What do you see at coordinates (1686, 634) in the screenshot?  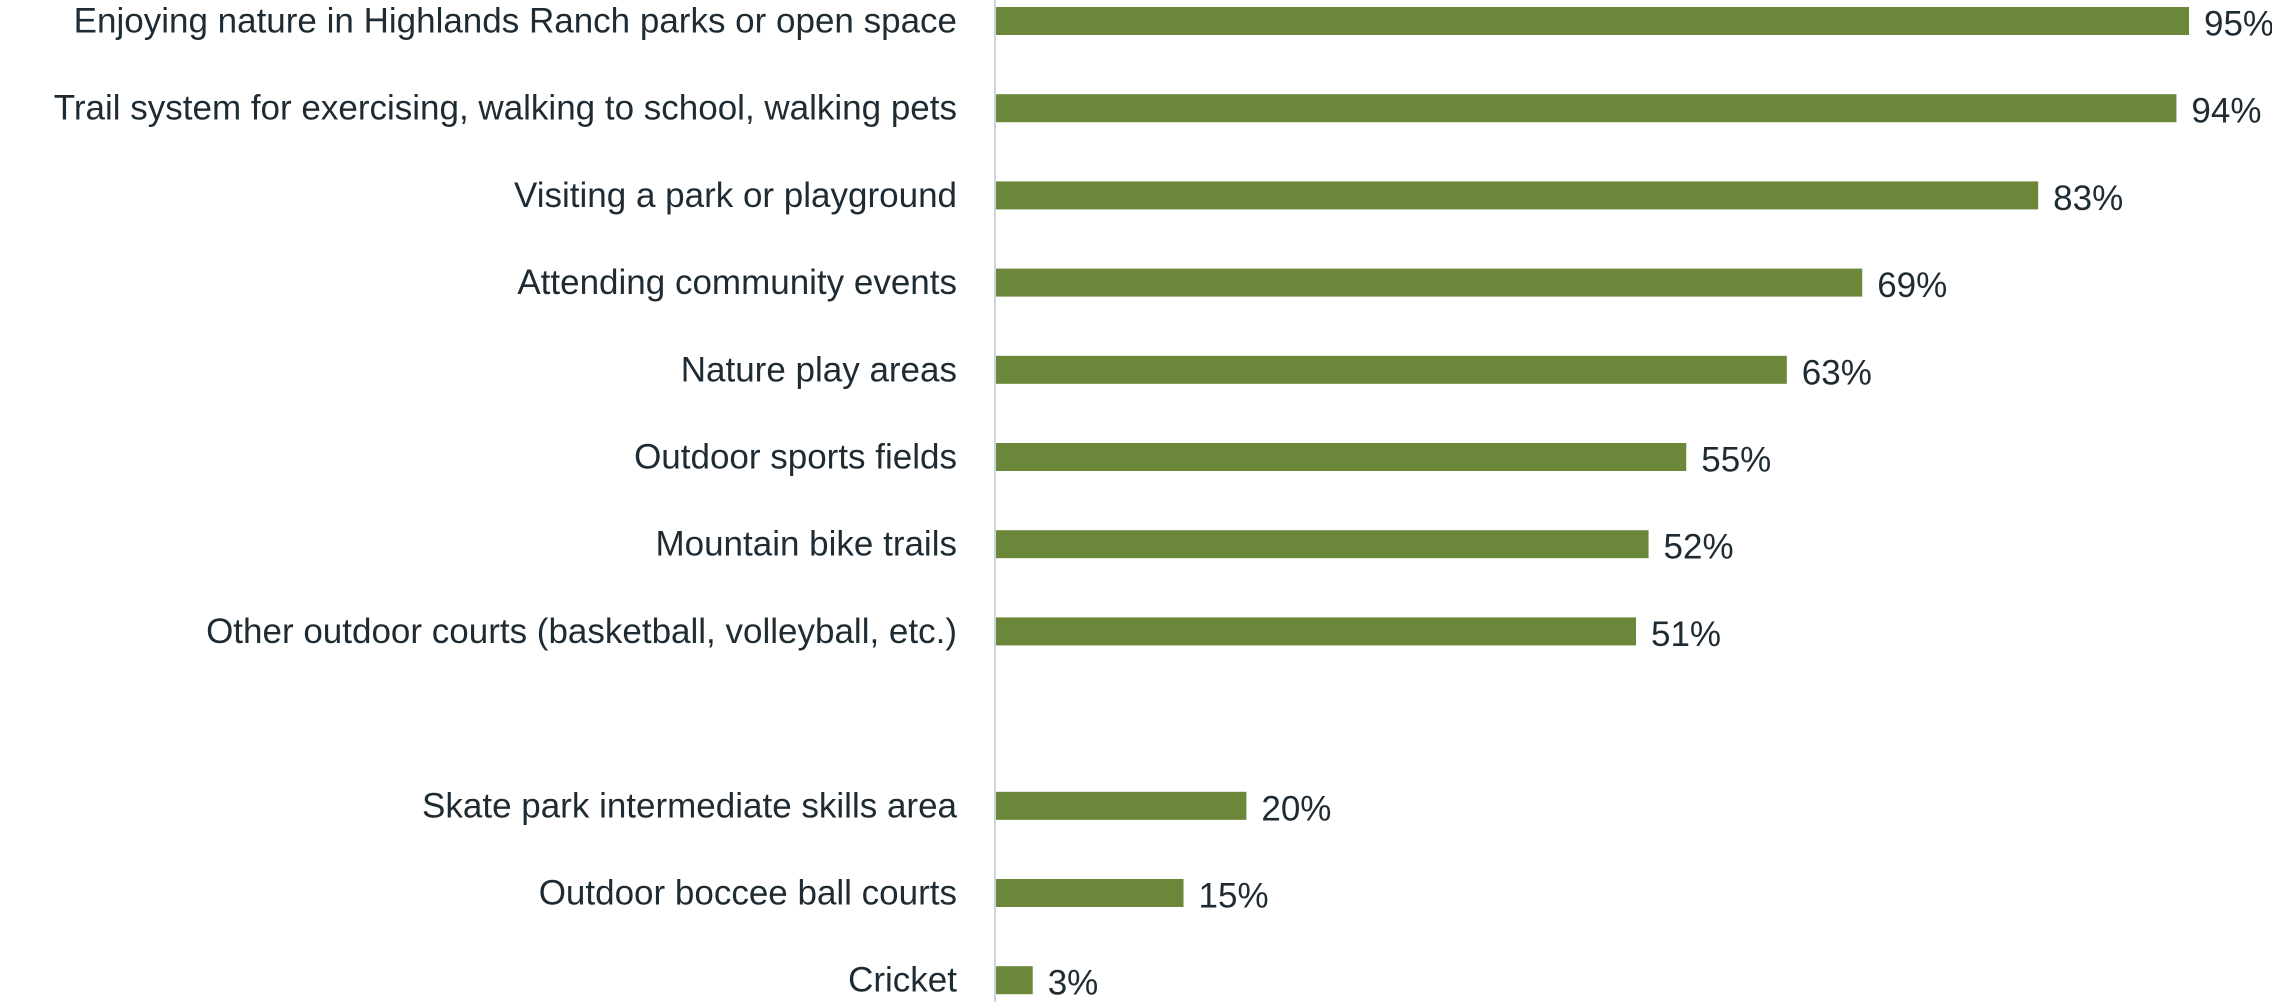 I see `value-label: 51%` at bounding box center [1686, 634].